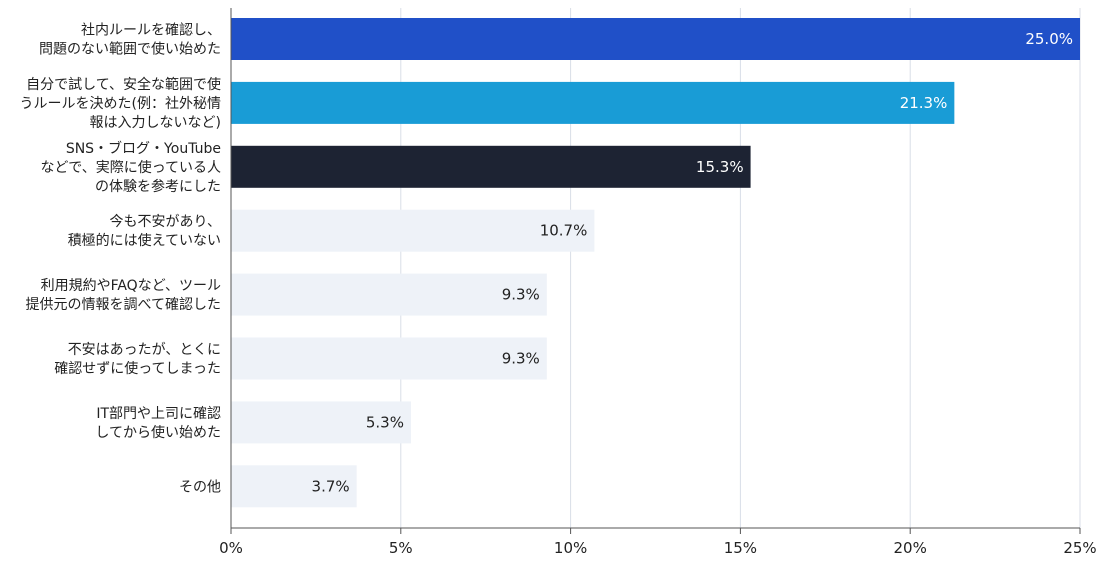 Image resolution: width=1116 pixels, height=569 pixels. I want to click on category-label-line: 積極的には使えていない, so click(144, 240).